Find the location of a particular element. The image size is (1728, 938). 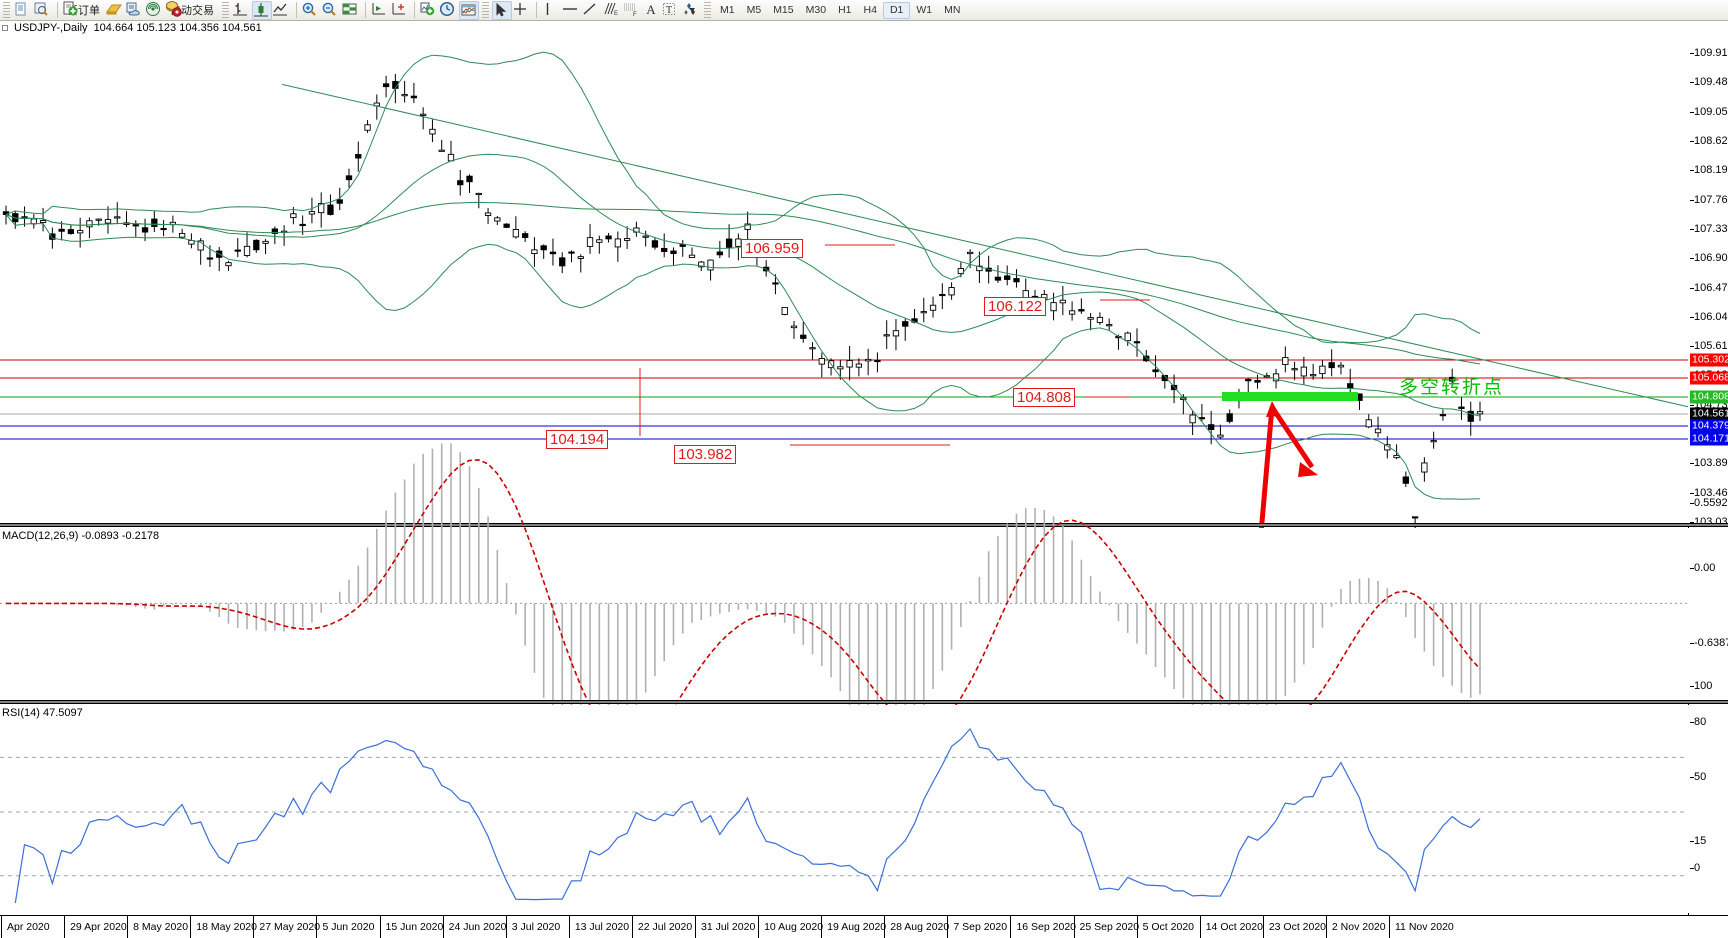

candlestick-chart-icon is located at coordinates (262, 10).